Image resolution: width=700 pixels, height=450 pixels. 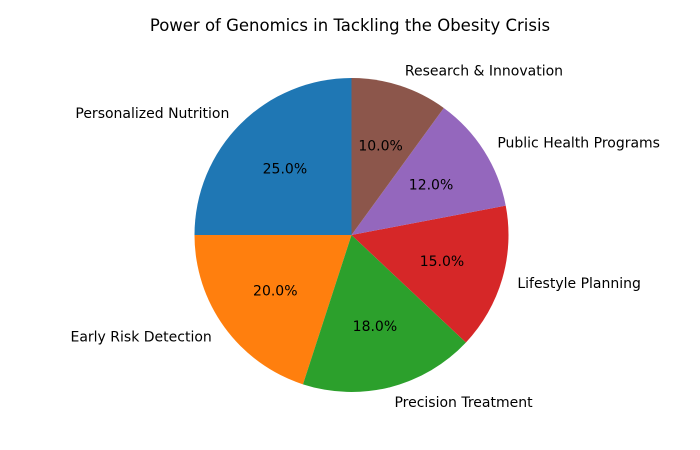 What do you see at coordinates (397, 156) in the screenshot?
I see `pie-slice-research-innovation` at bounding box center [397, 156].